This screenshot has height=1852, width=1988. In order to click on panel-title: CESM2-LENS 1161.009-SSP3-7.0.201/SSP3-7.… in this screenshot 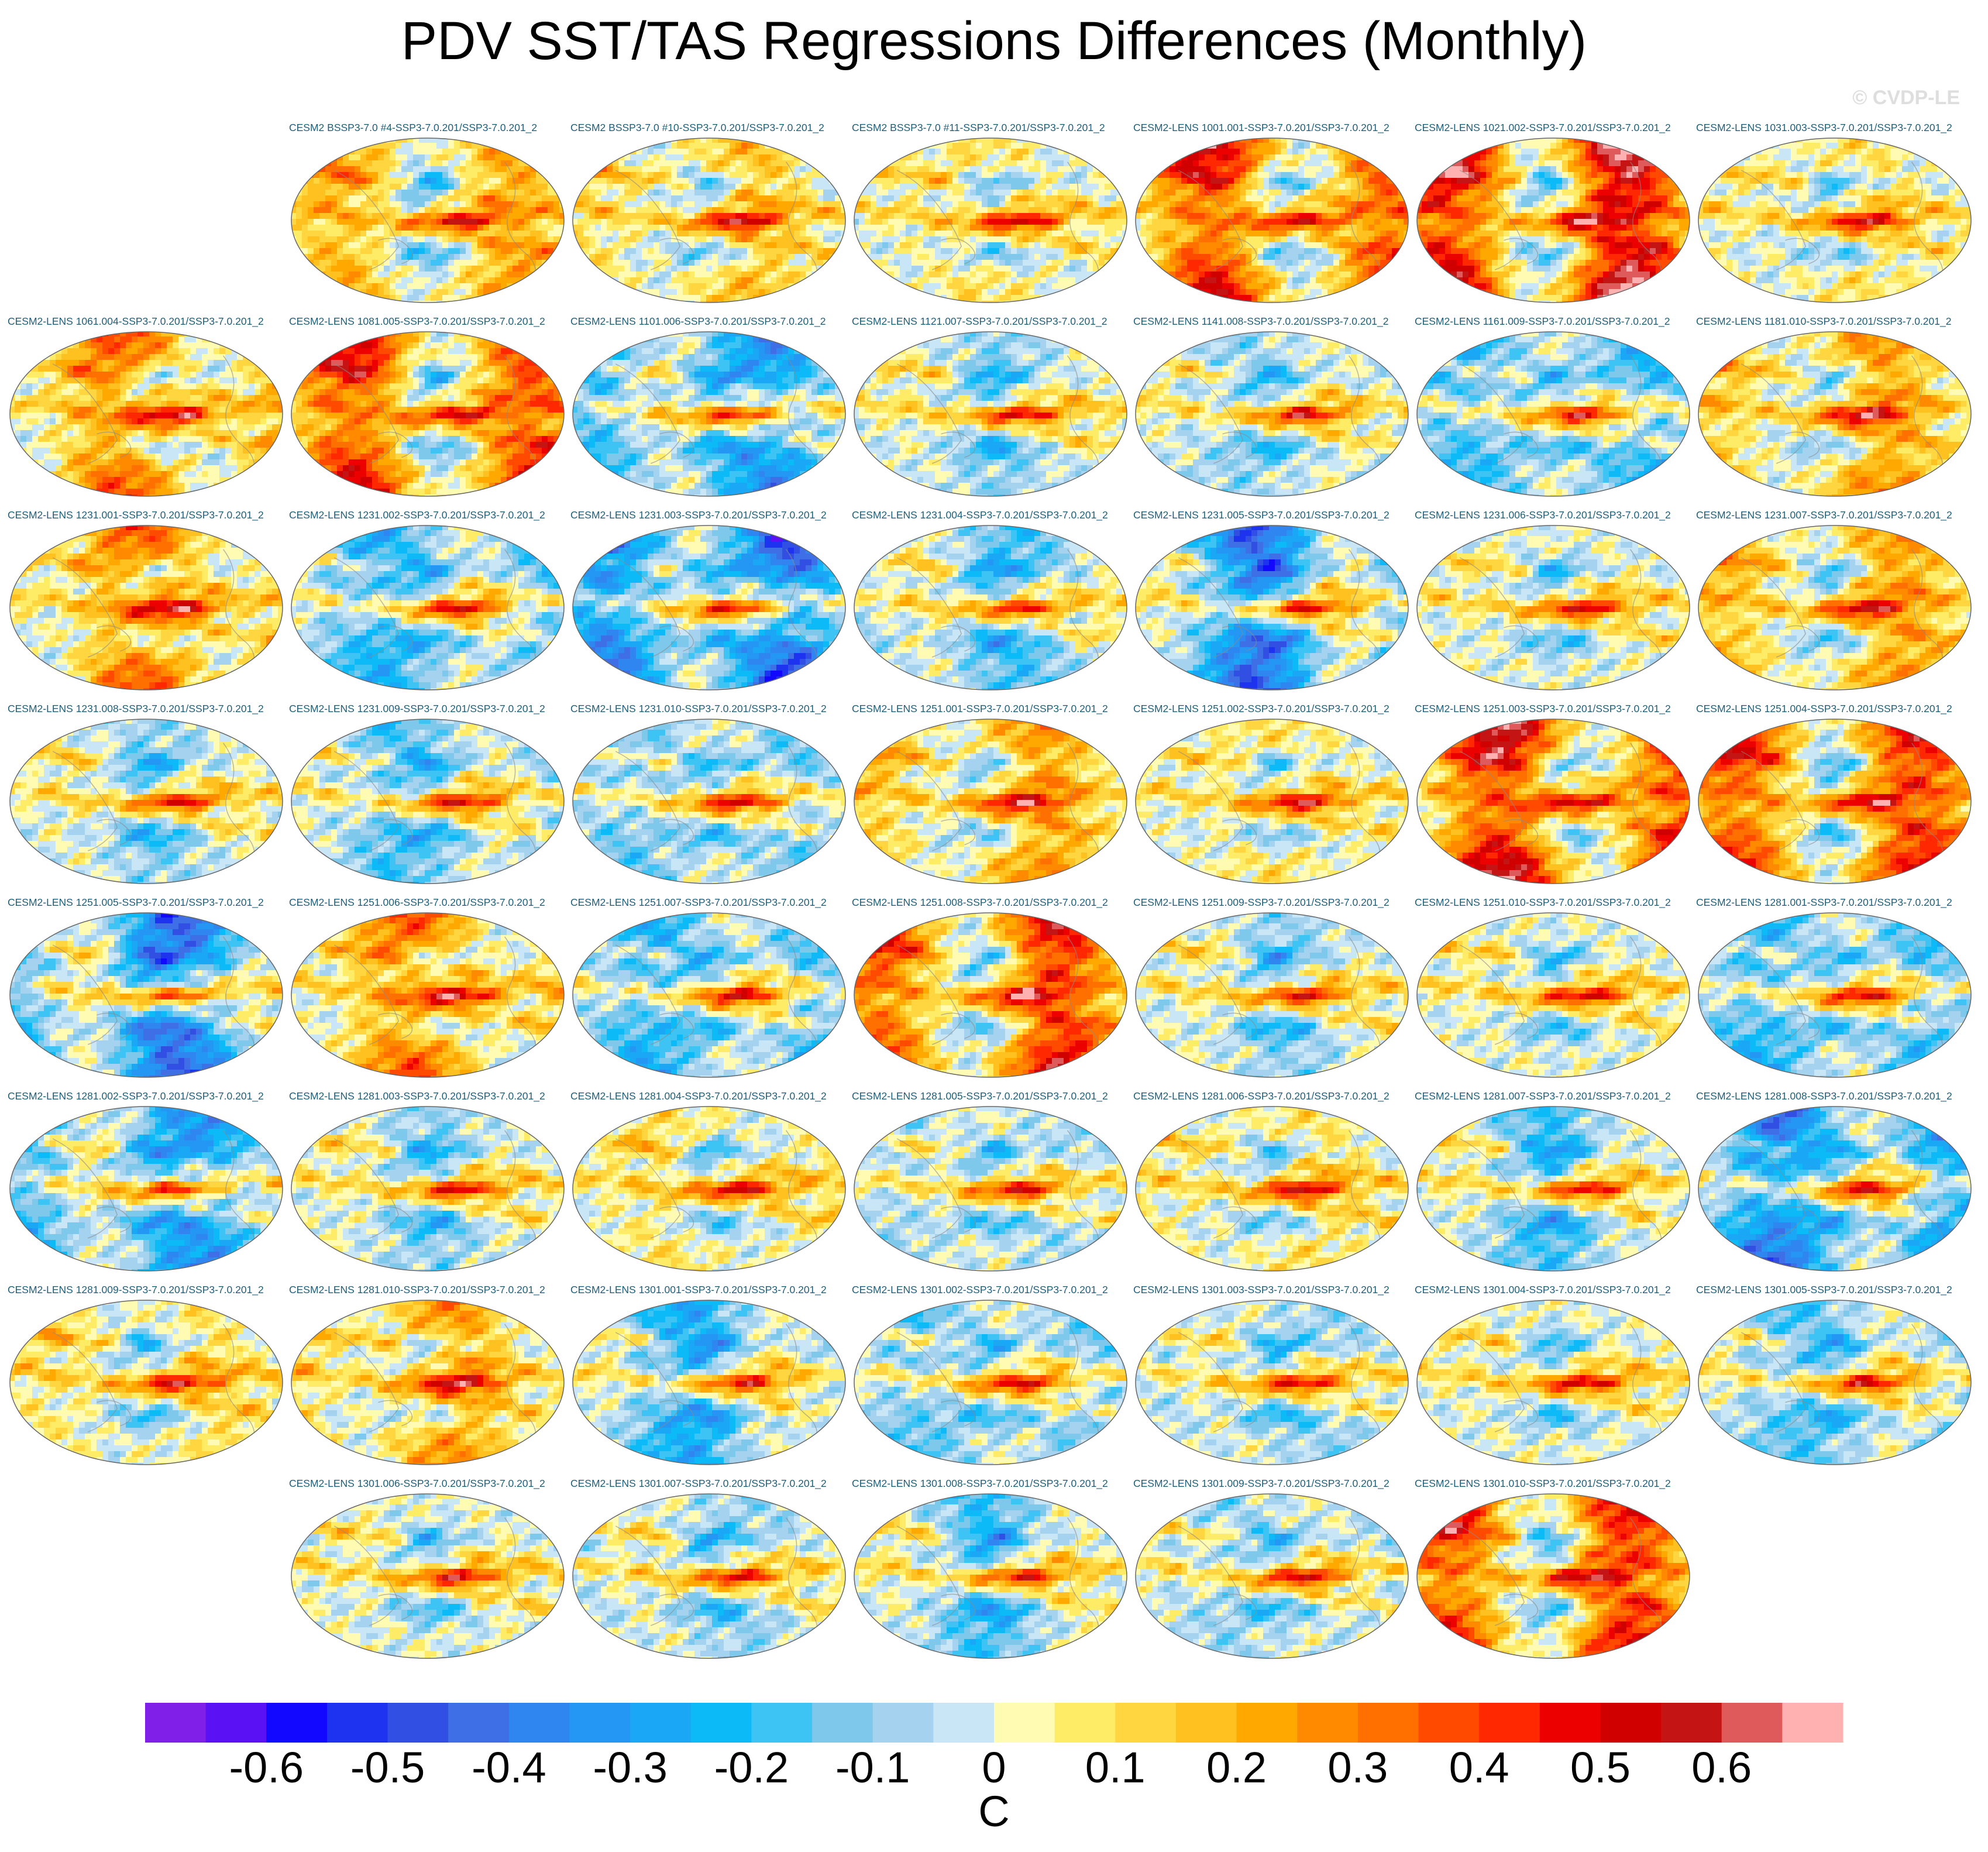, I will do `click(1555, 321)`.